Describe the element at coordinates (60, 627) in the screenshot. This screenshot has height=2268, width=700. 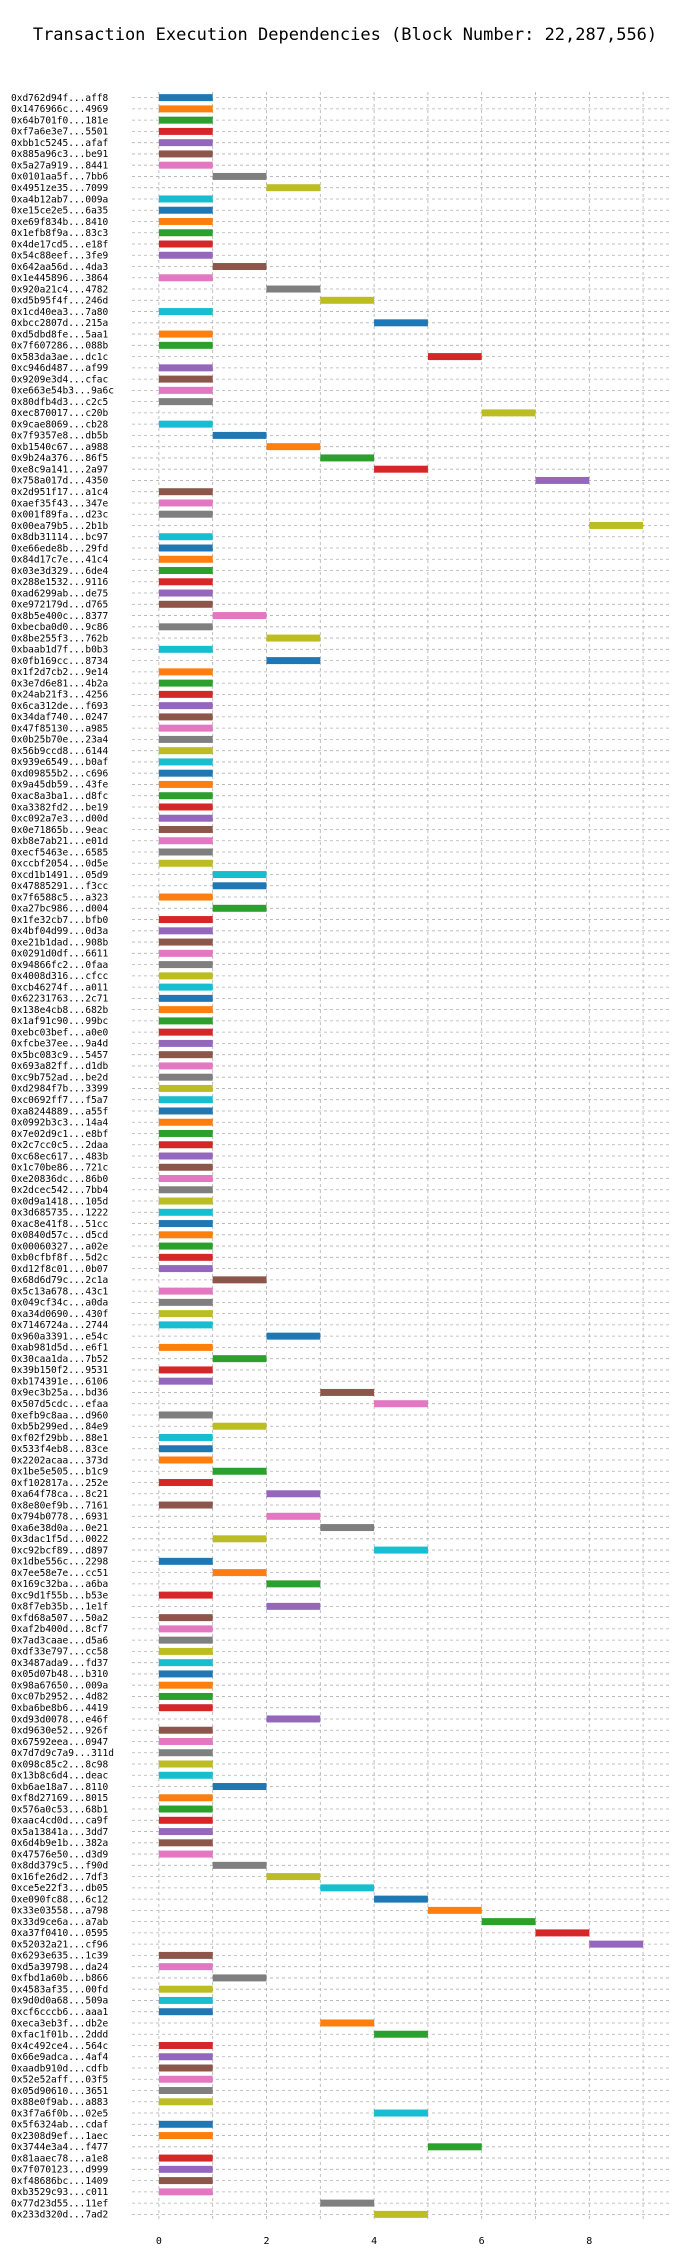
I see `y-tick-label: 0xbecba0d0...9c86` at that location.